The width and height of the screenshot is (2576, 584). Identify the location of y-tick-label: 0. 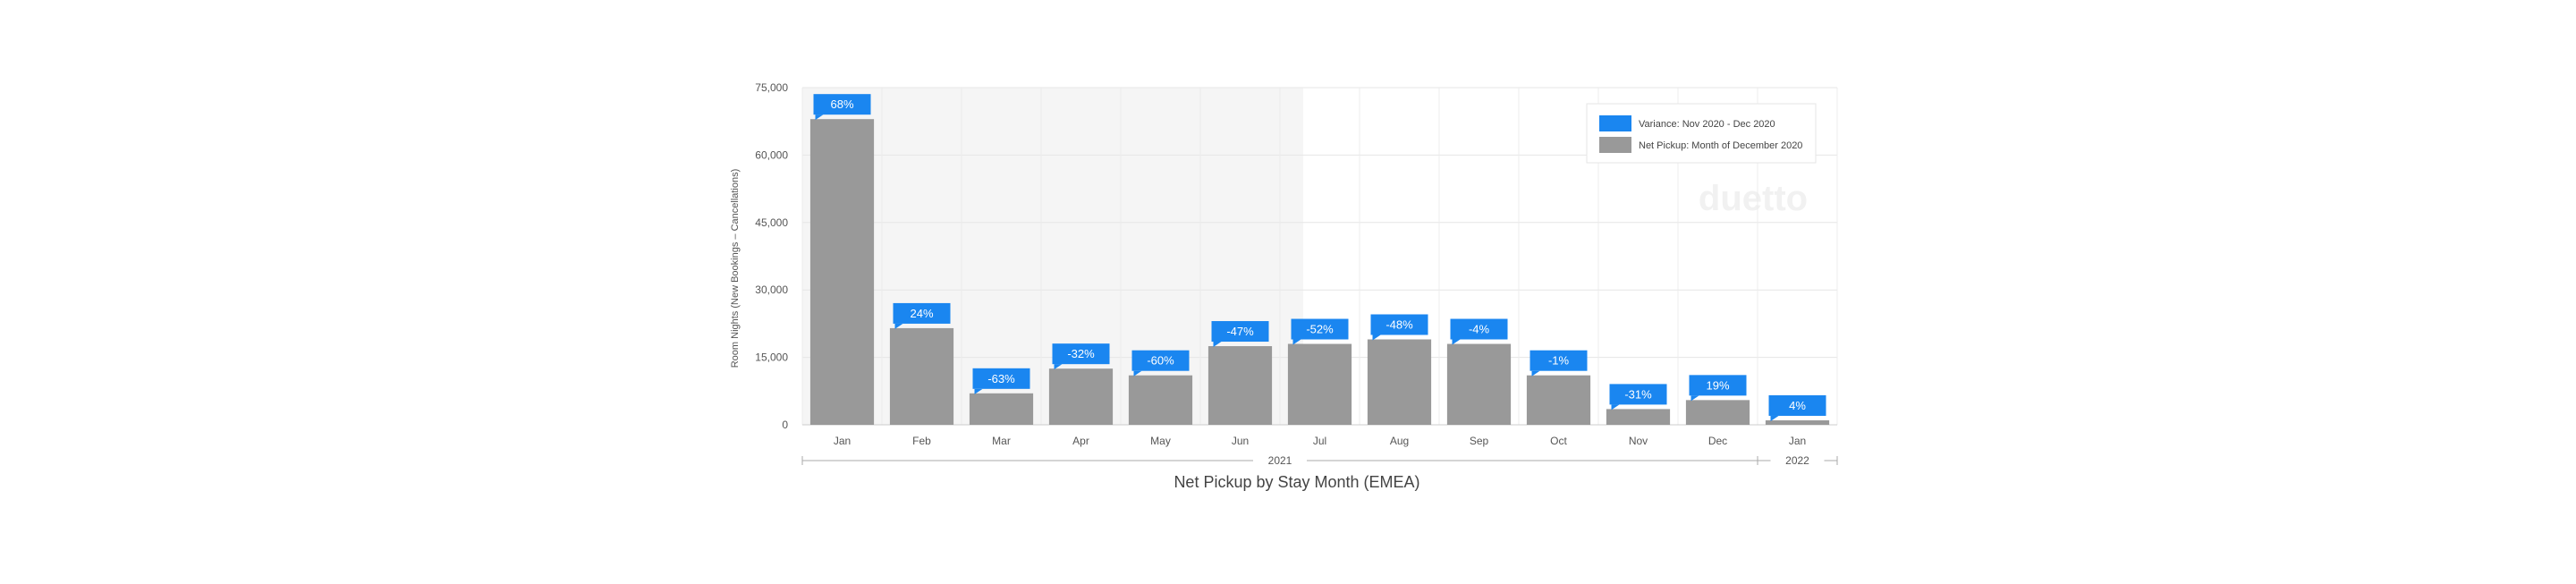
(785, 425).